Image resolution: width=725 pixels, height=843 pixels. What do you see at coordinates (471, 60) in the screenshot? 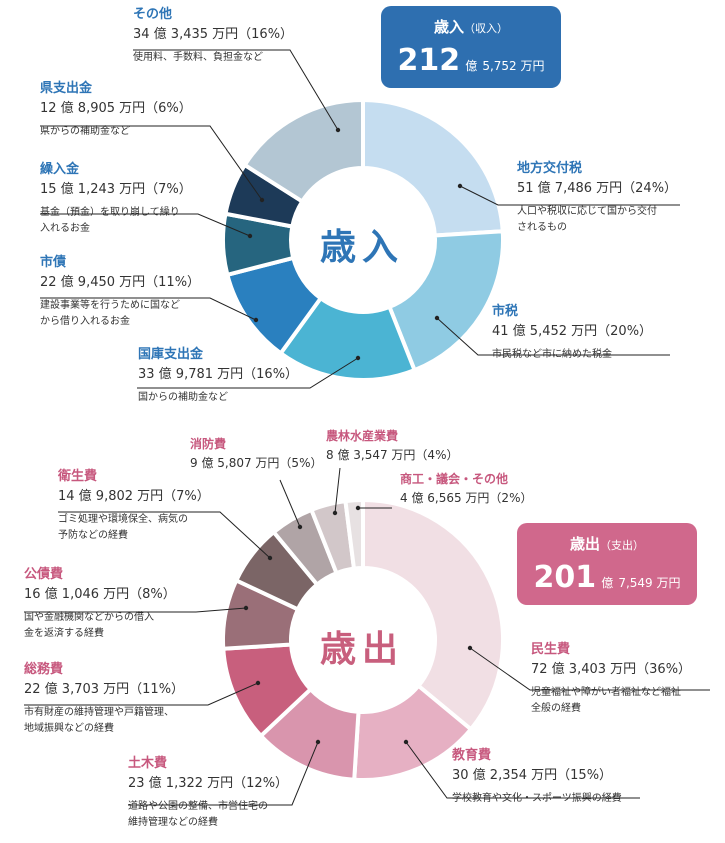
I see `revenue-total-amount: 212 億 5,752 万円` at bounding box center [471, 60].